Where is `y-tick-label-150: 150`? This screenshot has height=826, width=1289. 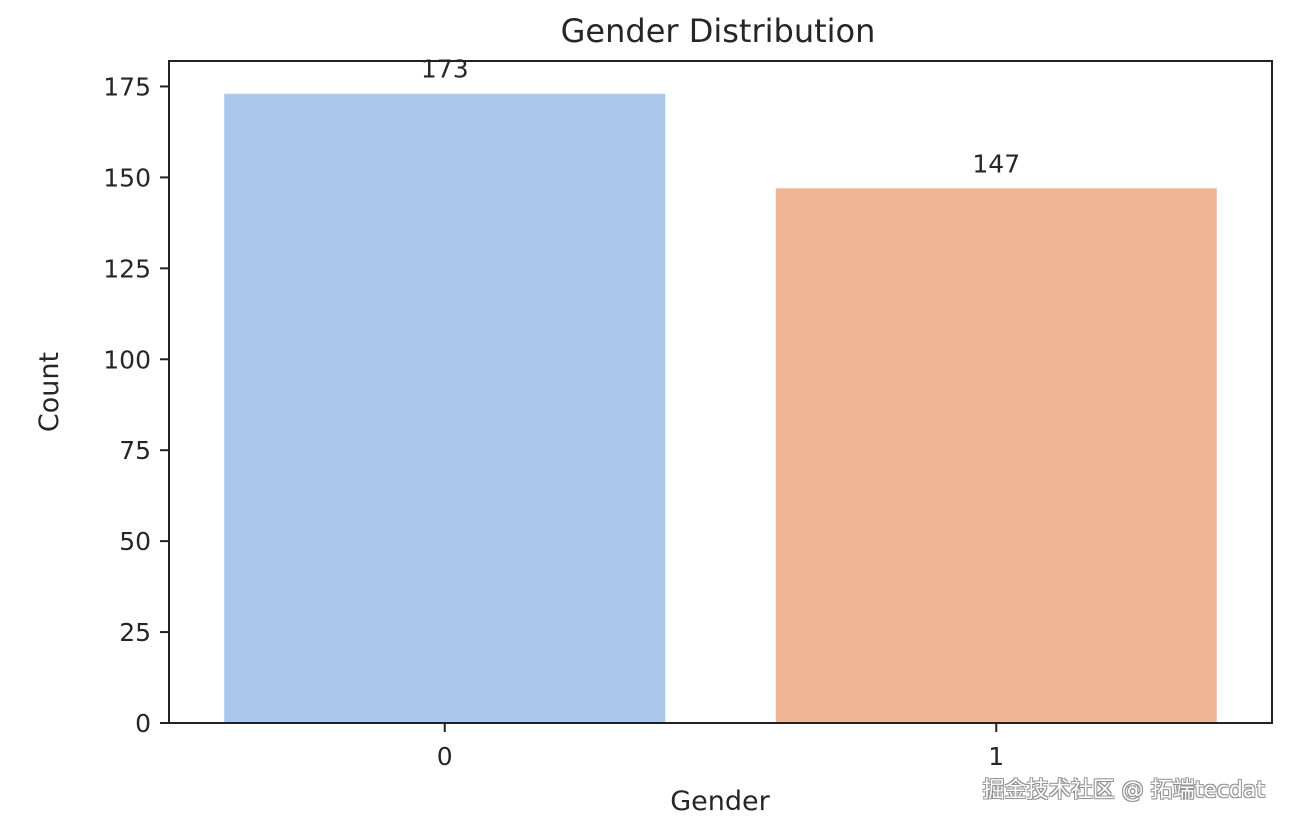 y-tick-label-150: 150 is located at coordinates (127, 177).